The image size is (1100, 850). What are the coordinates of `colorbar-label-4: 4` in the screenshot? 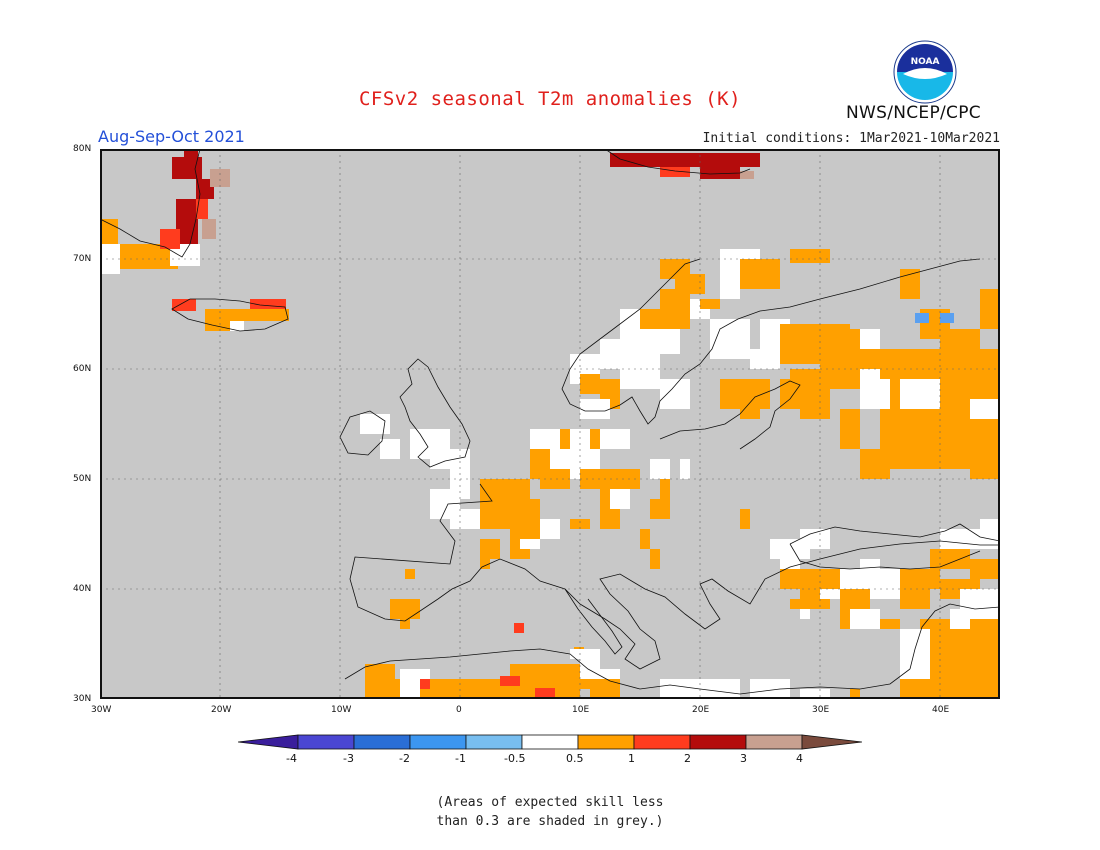 It's located at (799, 758).